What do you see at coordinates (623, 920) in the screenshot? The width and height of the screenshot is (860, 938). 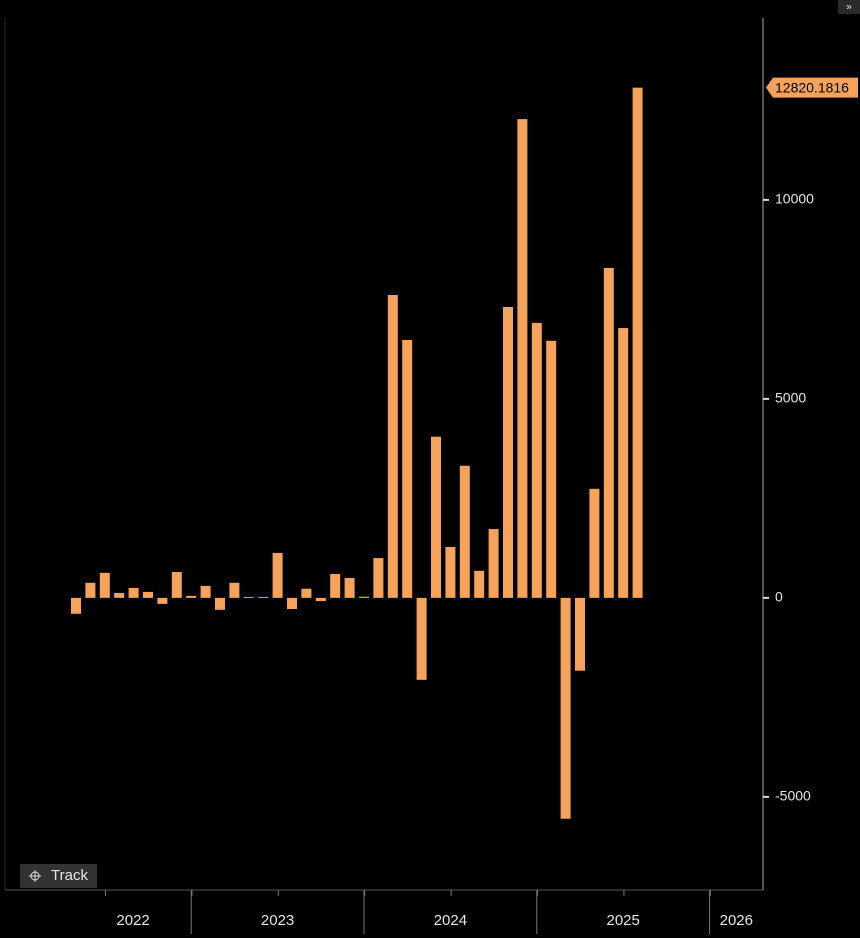 I see `x-axis-label: 2025` at bounding box center [623, 920].